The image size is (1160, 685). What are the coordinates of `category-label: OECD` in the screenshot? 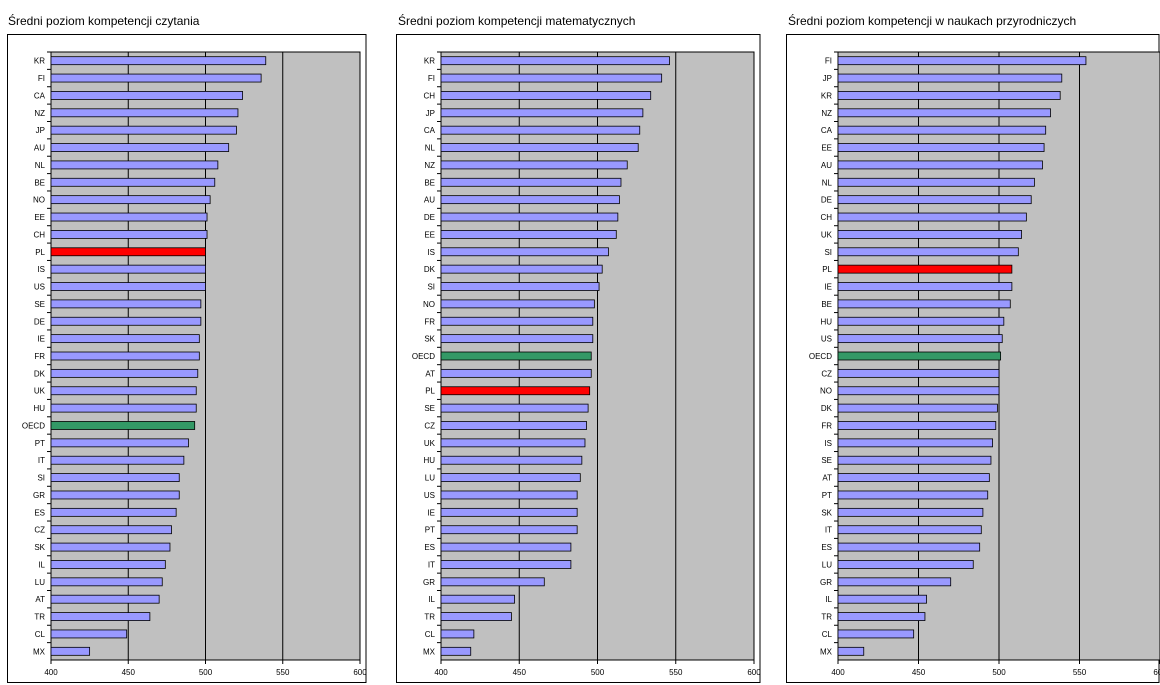 It's located at (423, 356).